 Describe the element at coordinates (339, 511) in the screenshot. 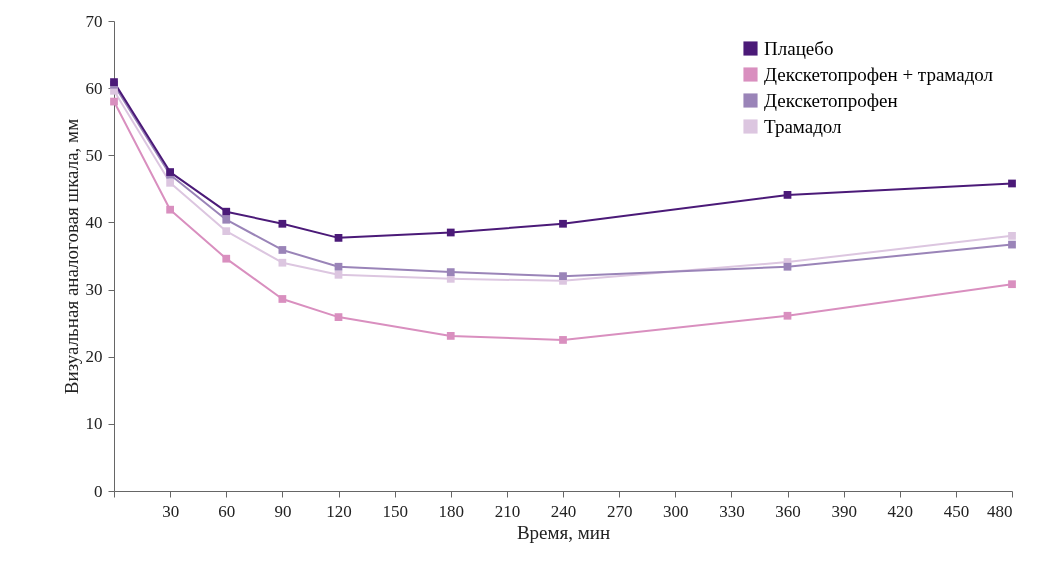

I see `x-tick-label: 120` at that location.